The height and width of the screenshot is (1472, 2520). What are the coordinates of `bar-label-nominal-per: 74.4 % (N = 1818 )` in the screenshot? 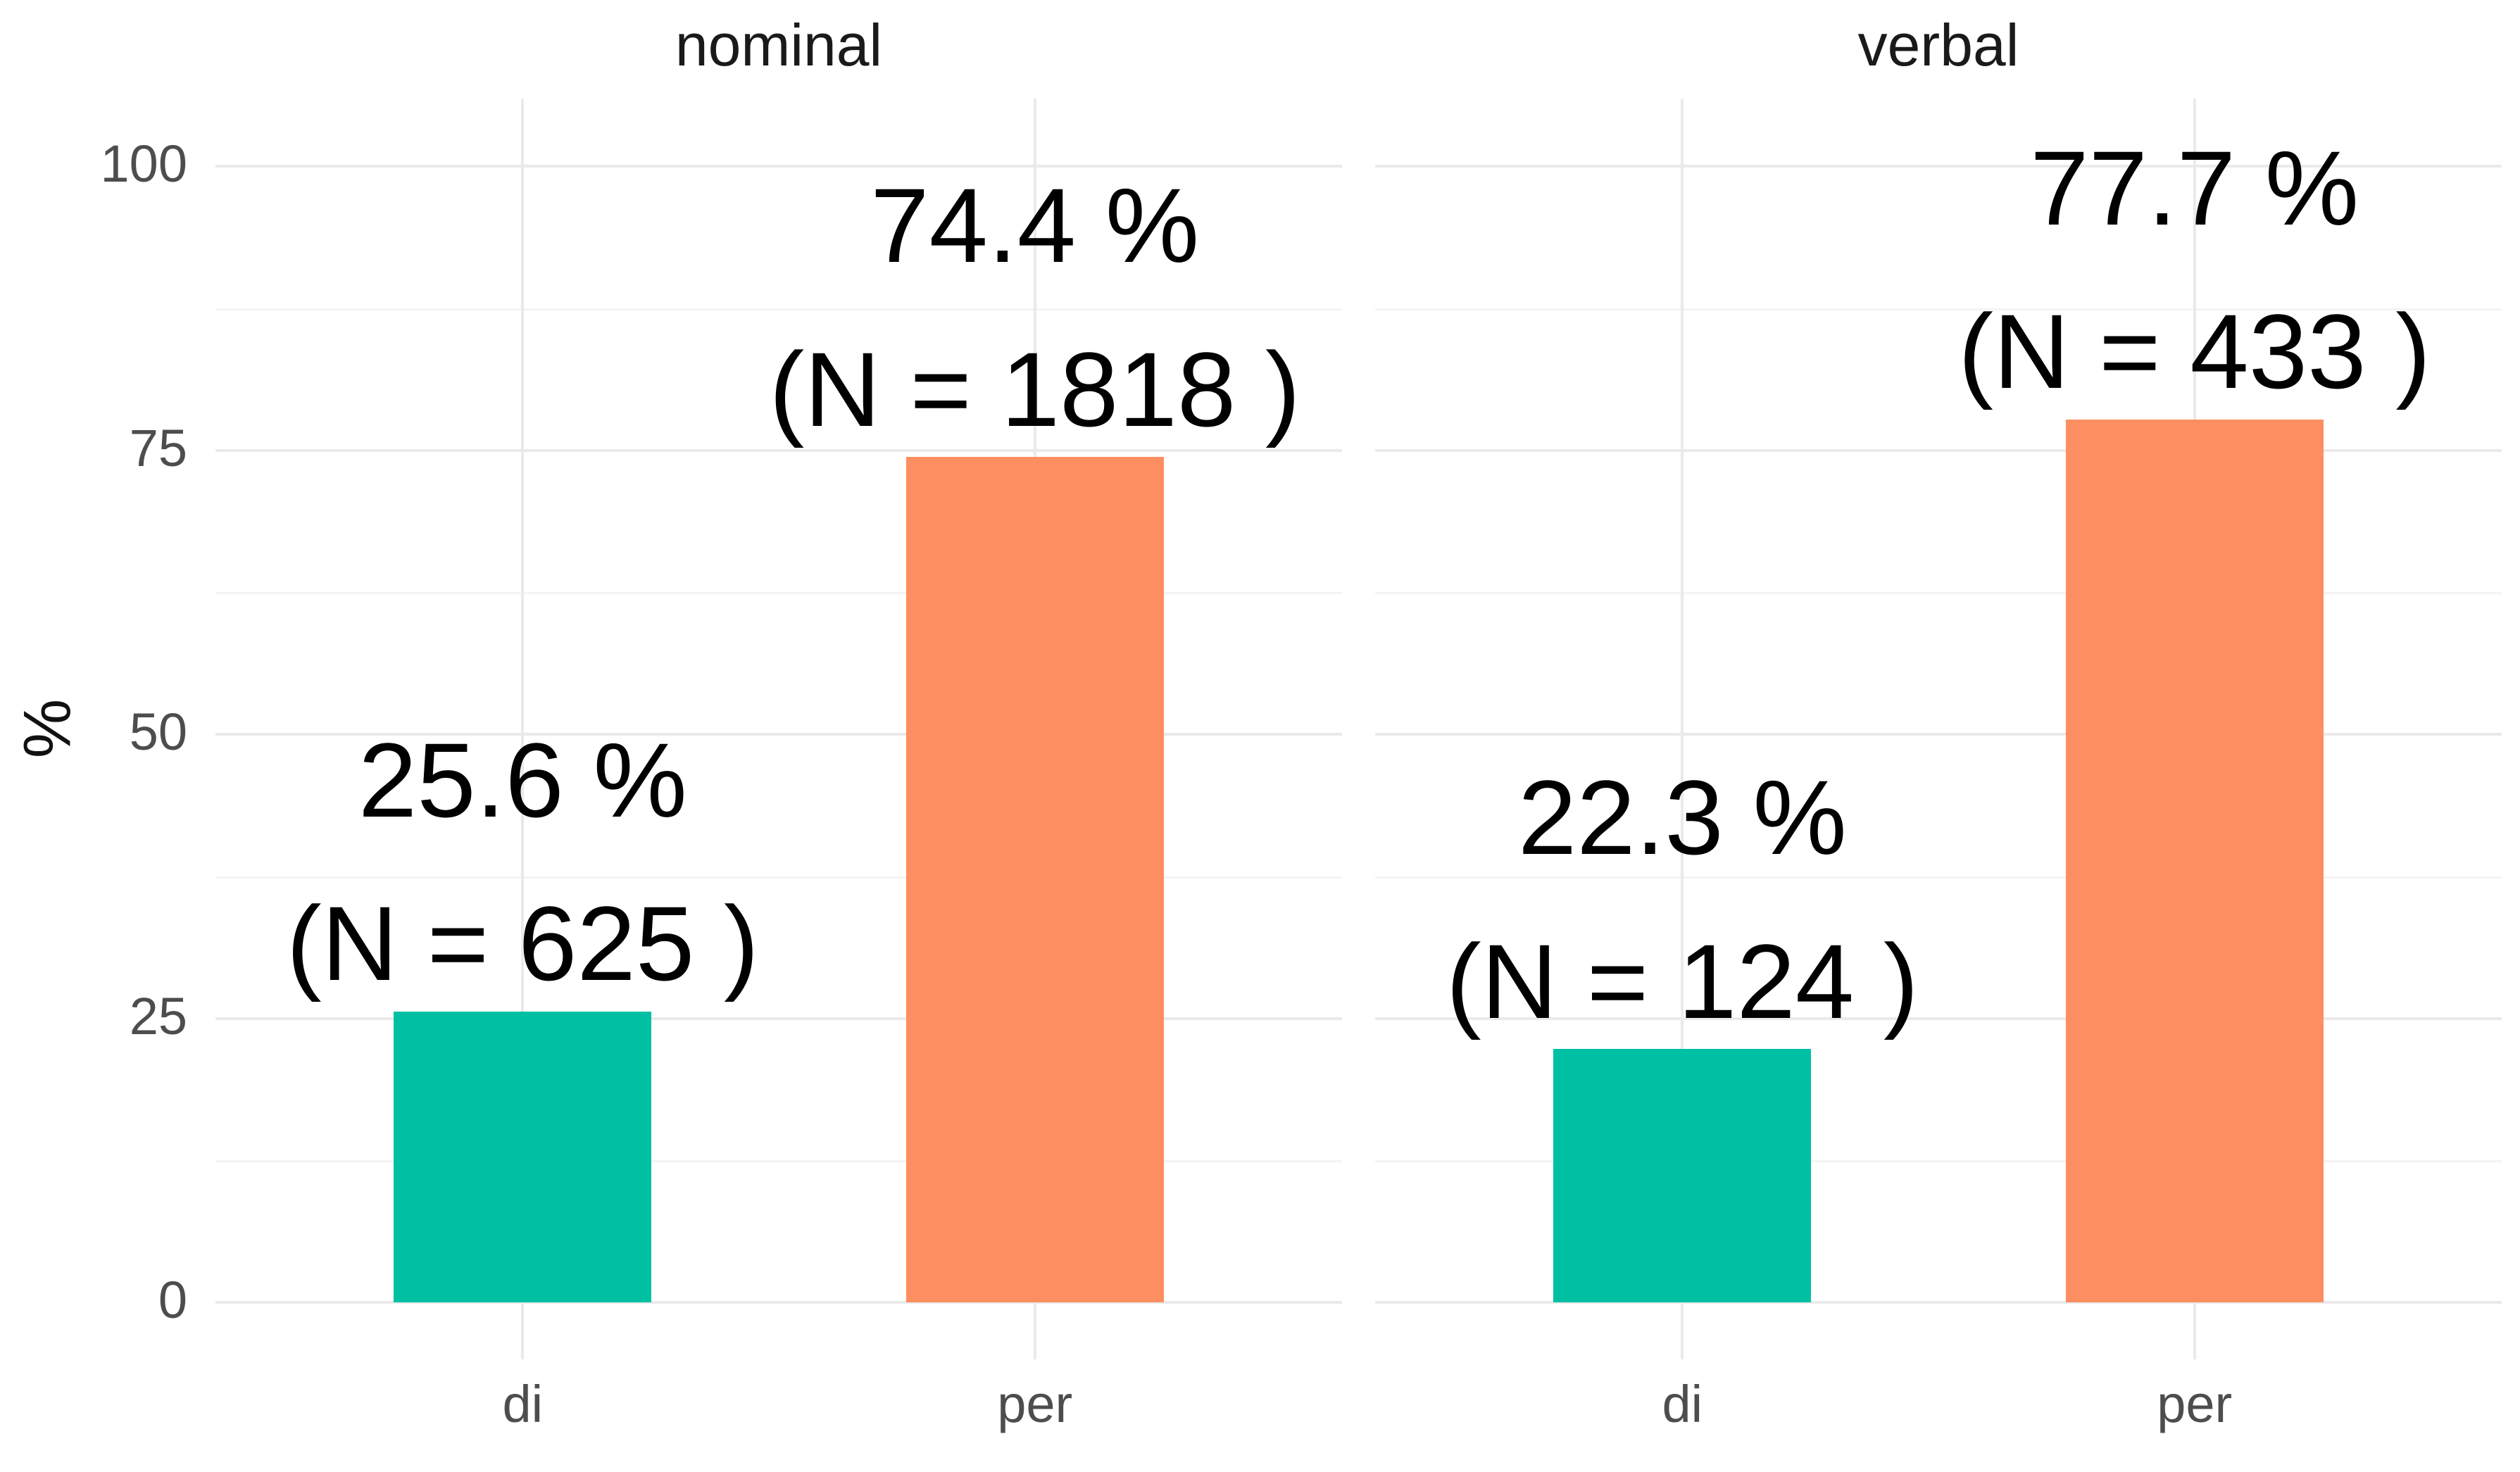 It's located at (1035, 308).